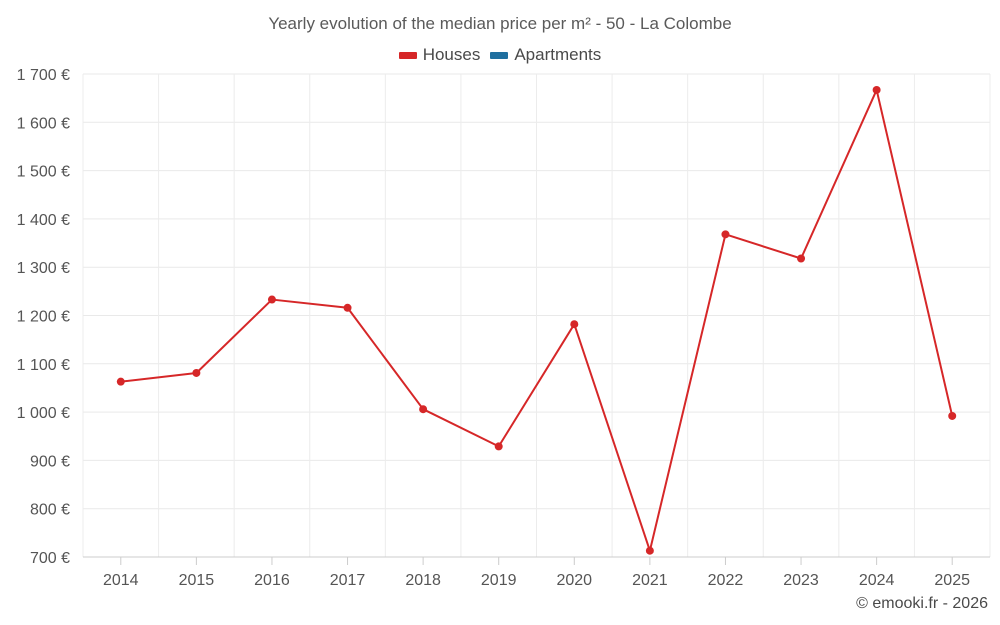 This screenshot has height=625, width=1000. I want to click on x-tick-label: 2015, so click(197, 580).